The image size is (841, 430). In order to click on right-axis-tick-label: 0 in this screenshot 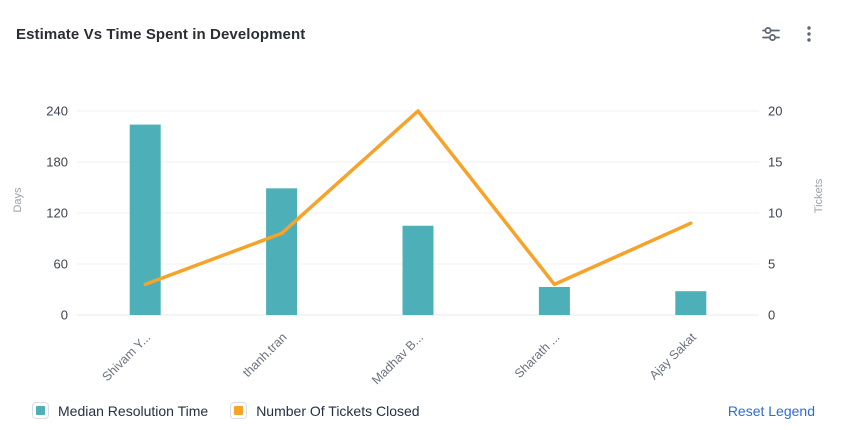, I will do `click(771, 315)`.